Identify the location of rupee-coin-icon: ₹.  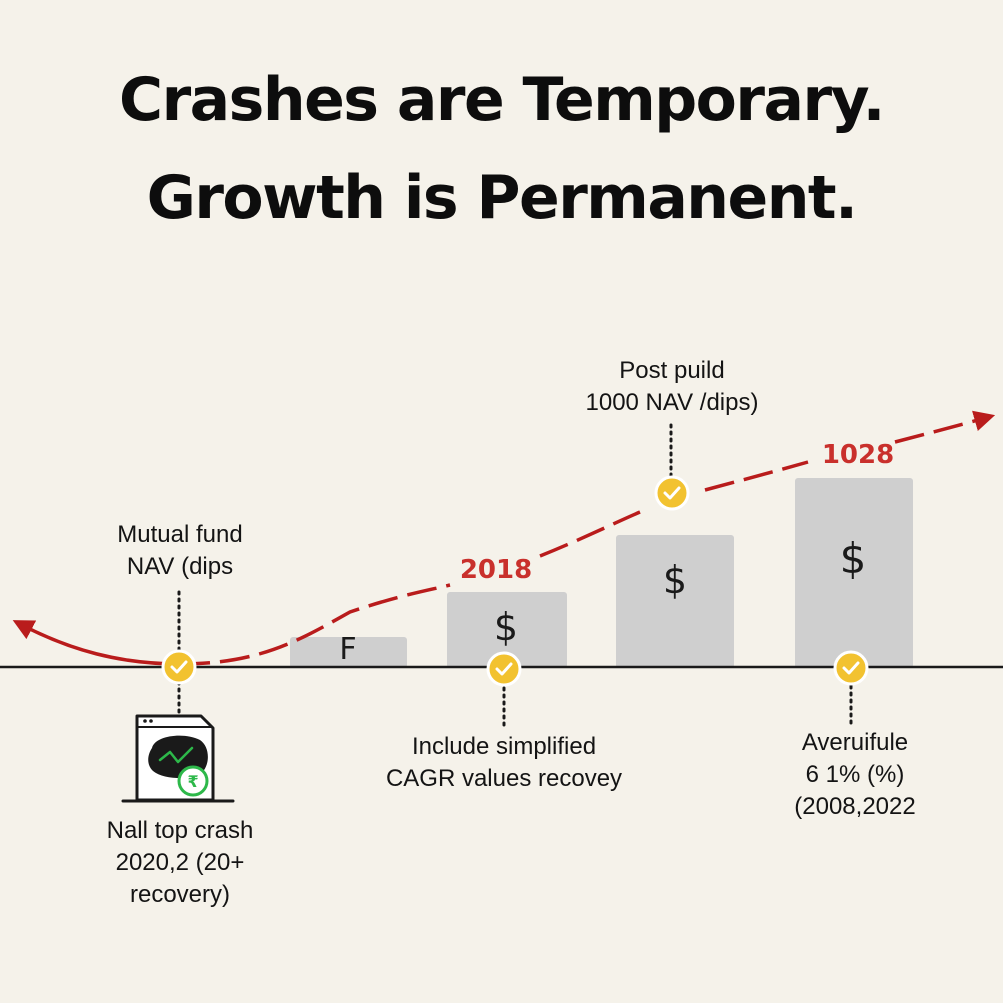
(193, 781).